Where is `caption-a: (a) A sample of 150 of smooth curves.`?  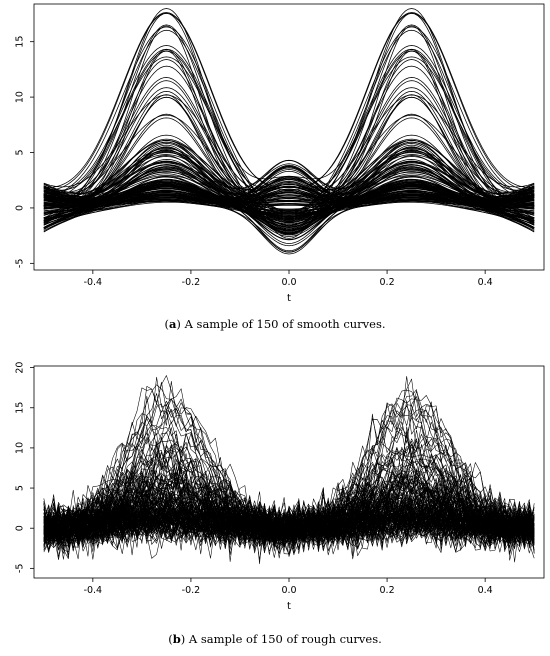
caption-a: (a) A sample of 150 of smooth curves. is located at coordinates (275, 324).